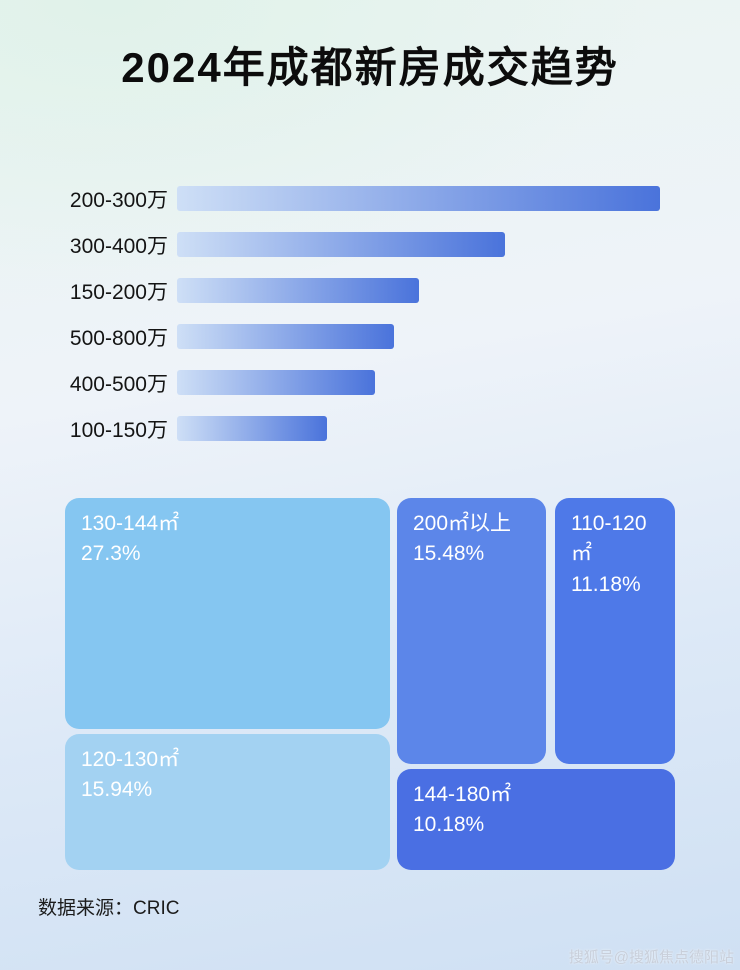 The image size is (740, 970). I want to click on bar-row: 300-400万, so click(370, 245).